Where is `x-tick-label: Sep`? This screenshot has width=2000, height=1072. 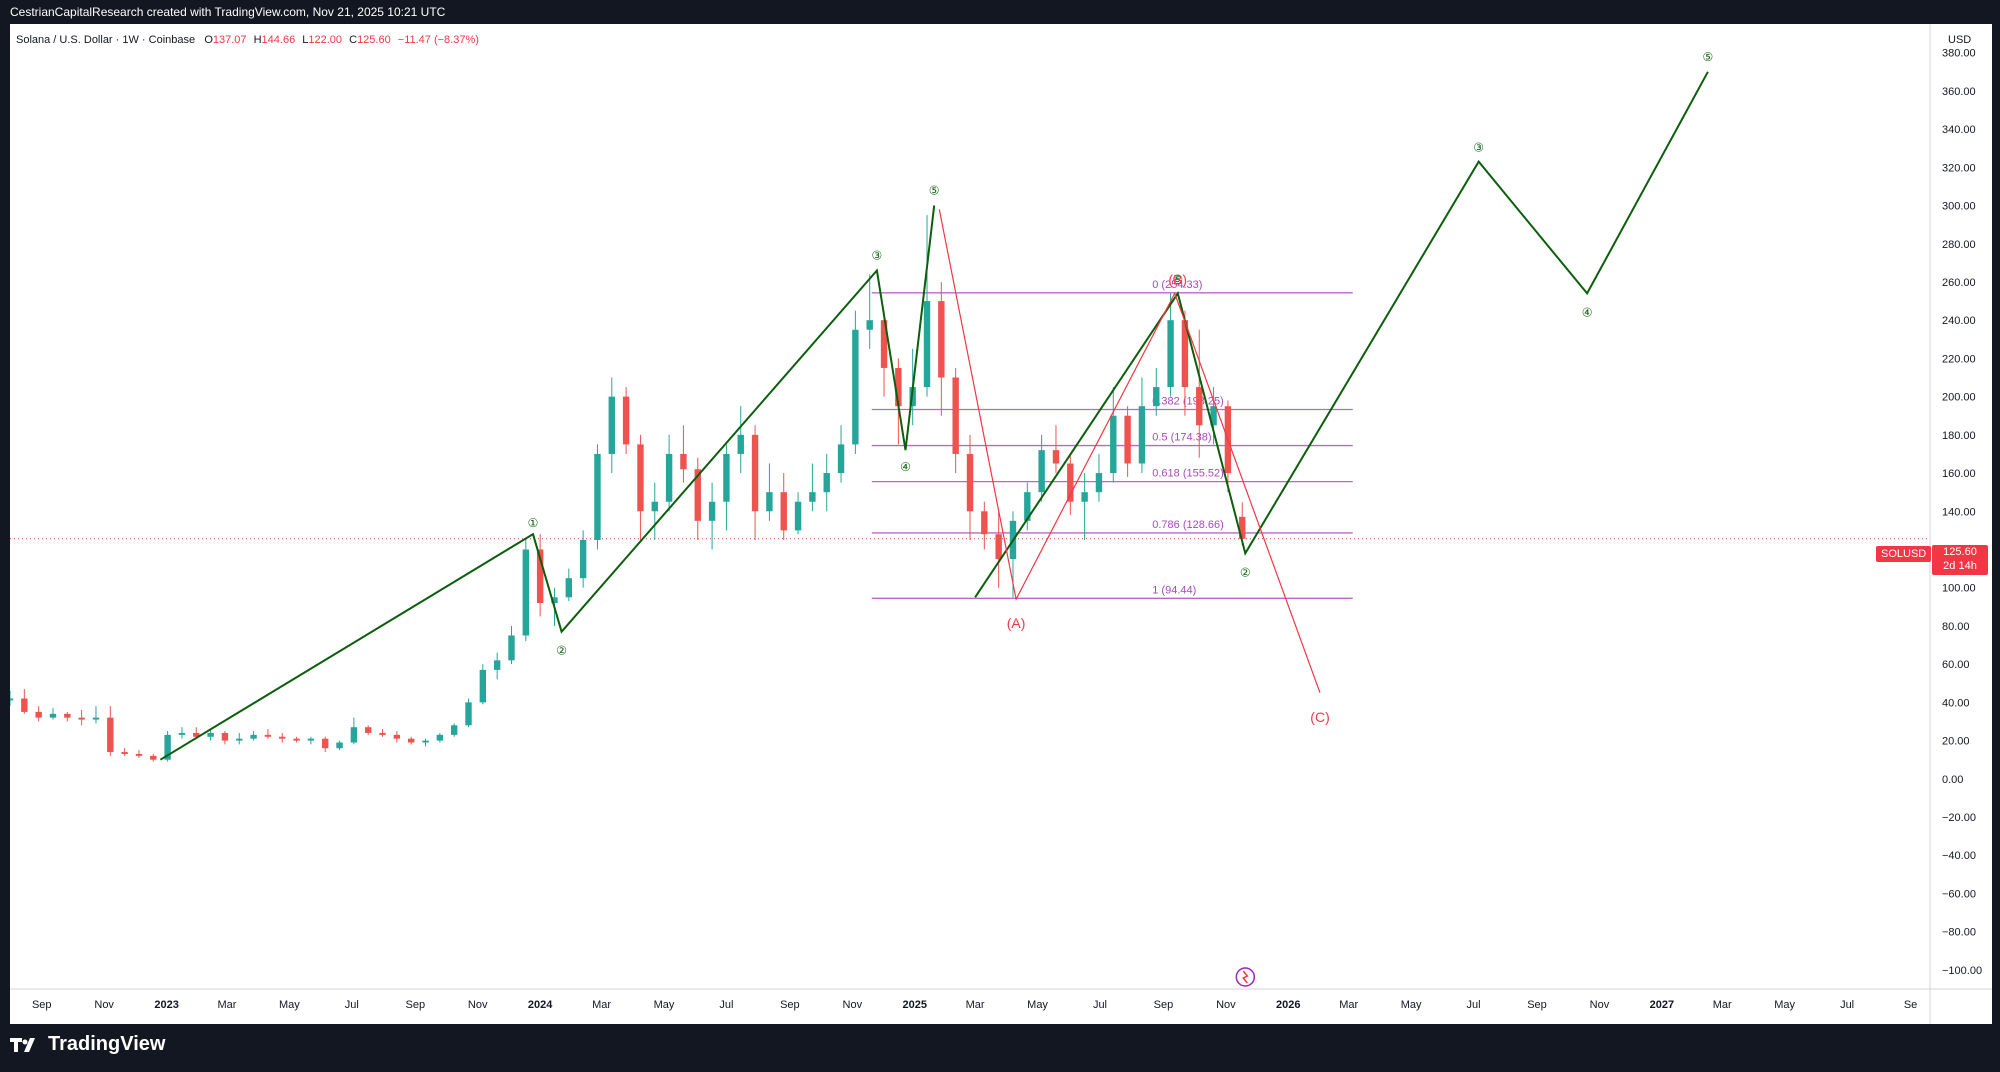
x-tick-label: Sep is located at coordinates (1537, 1005).